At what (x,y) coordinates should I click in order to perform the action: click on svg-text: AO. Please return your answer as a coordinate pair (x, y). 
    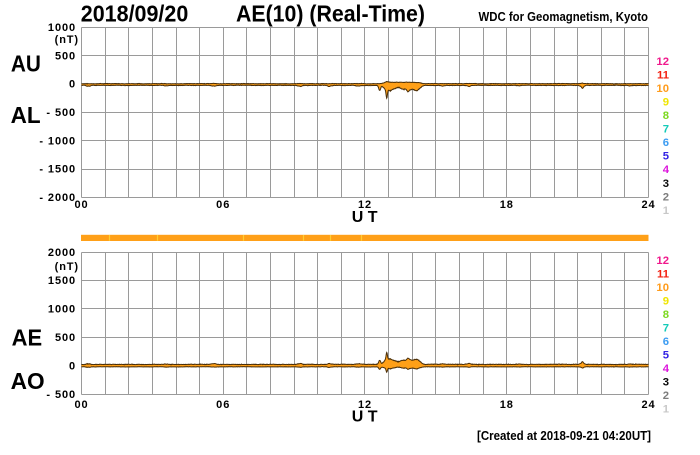
    Looking at the image, I should click on (28, 381).